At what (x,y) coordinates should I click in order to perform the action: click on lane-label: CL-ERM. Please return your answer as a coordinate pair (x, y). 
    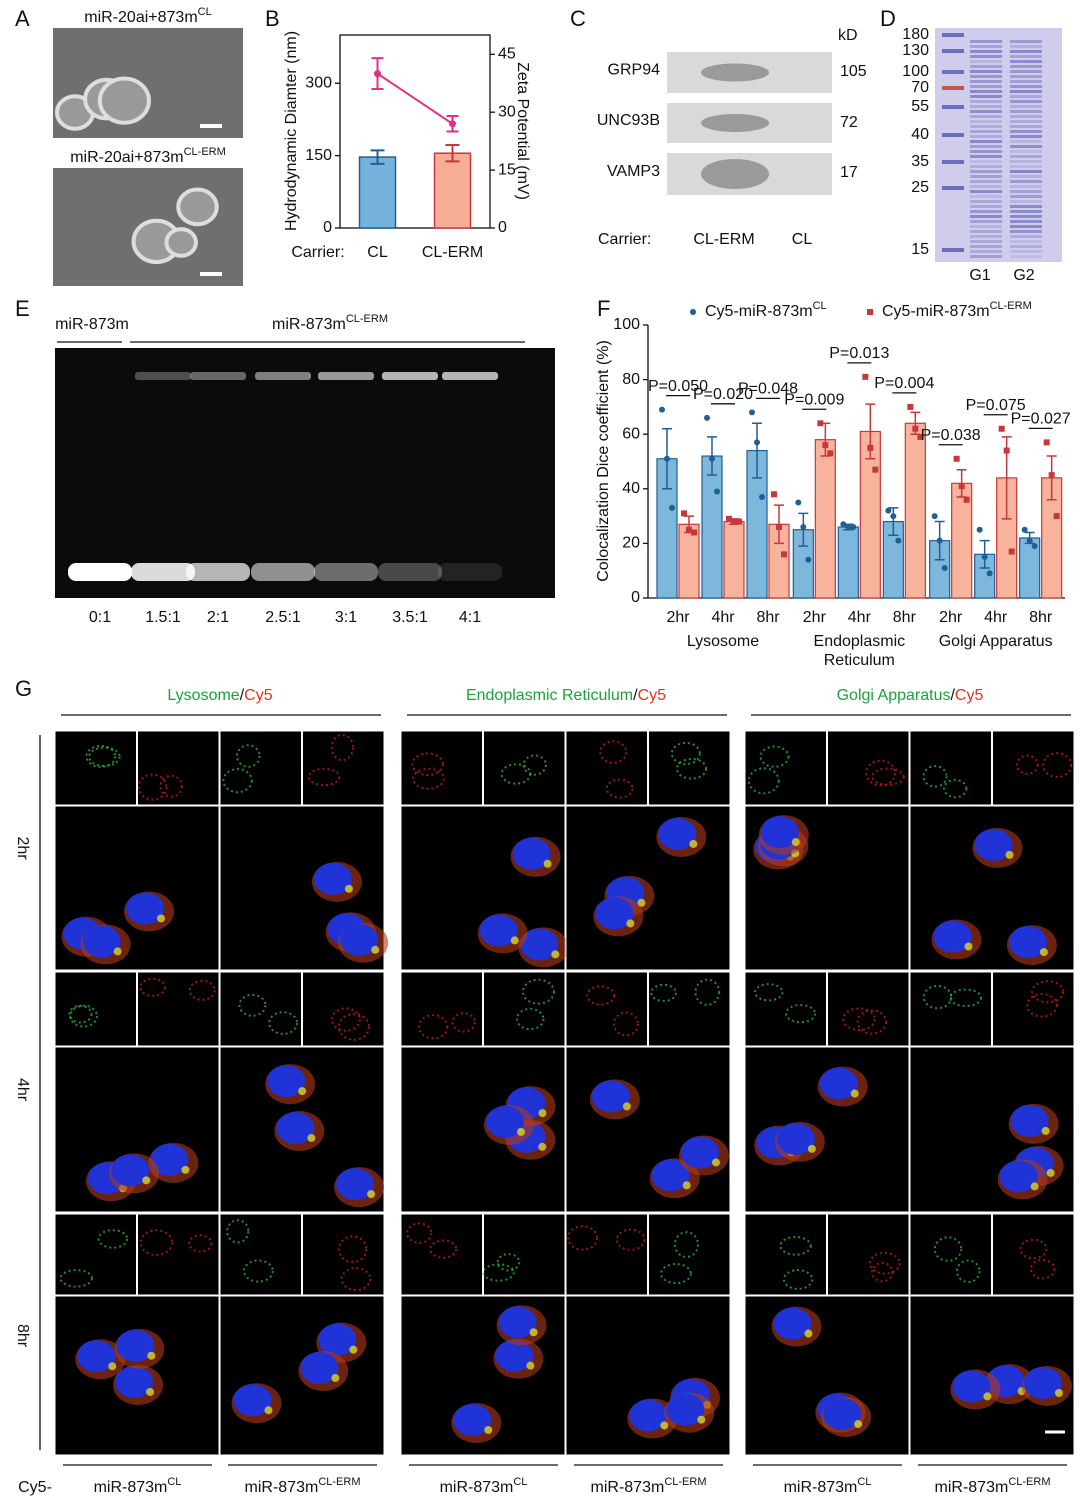
    Looking at the image, I should click on (723, 239).